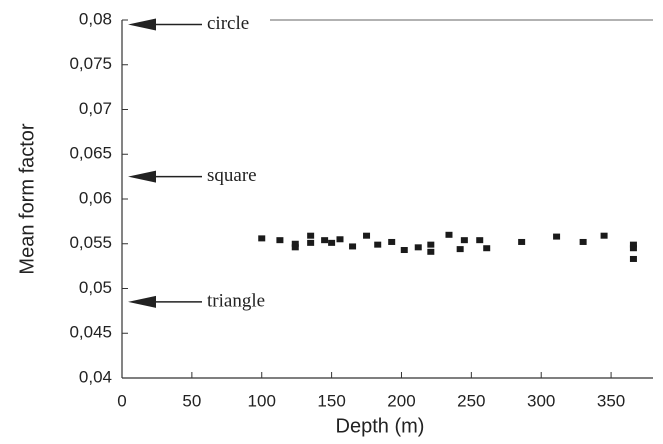  Describe the element at coordinates (95, 18) in the screenshot. I see `y-tick-label: 0,08` at that location.